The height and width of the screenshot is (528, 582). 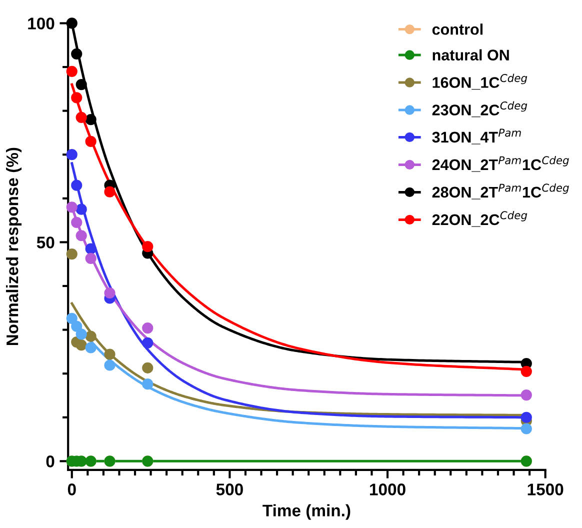 I want to click on y-tick-label: 0, so click(x=50, y=462).